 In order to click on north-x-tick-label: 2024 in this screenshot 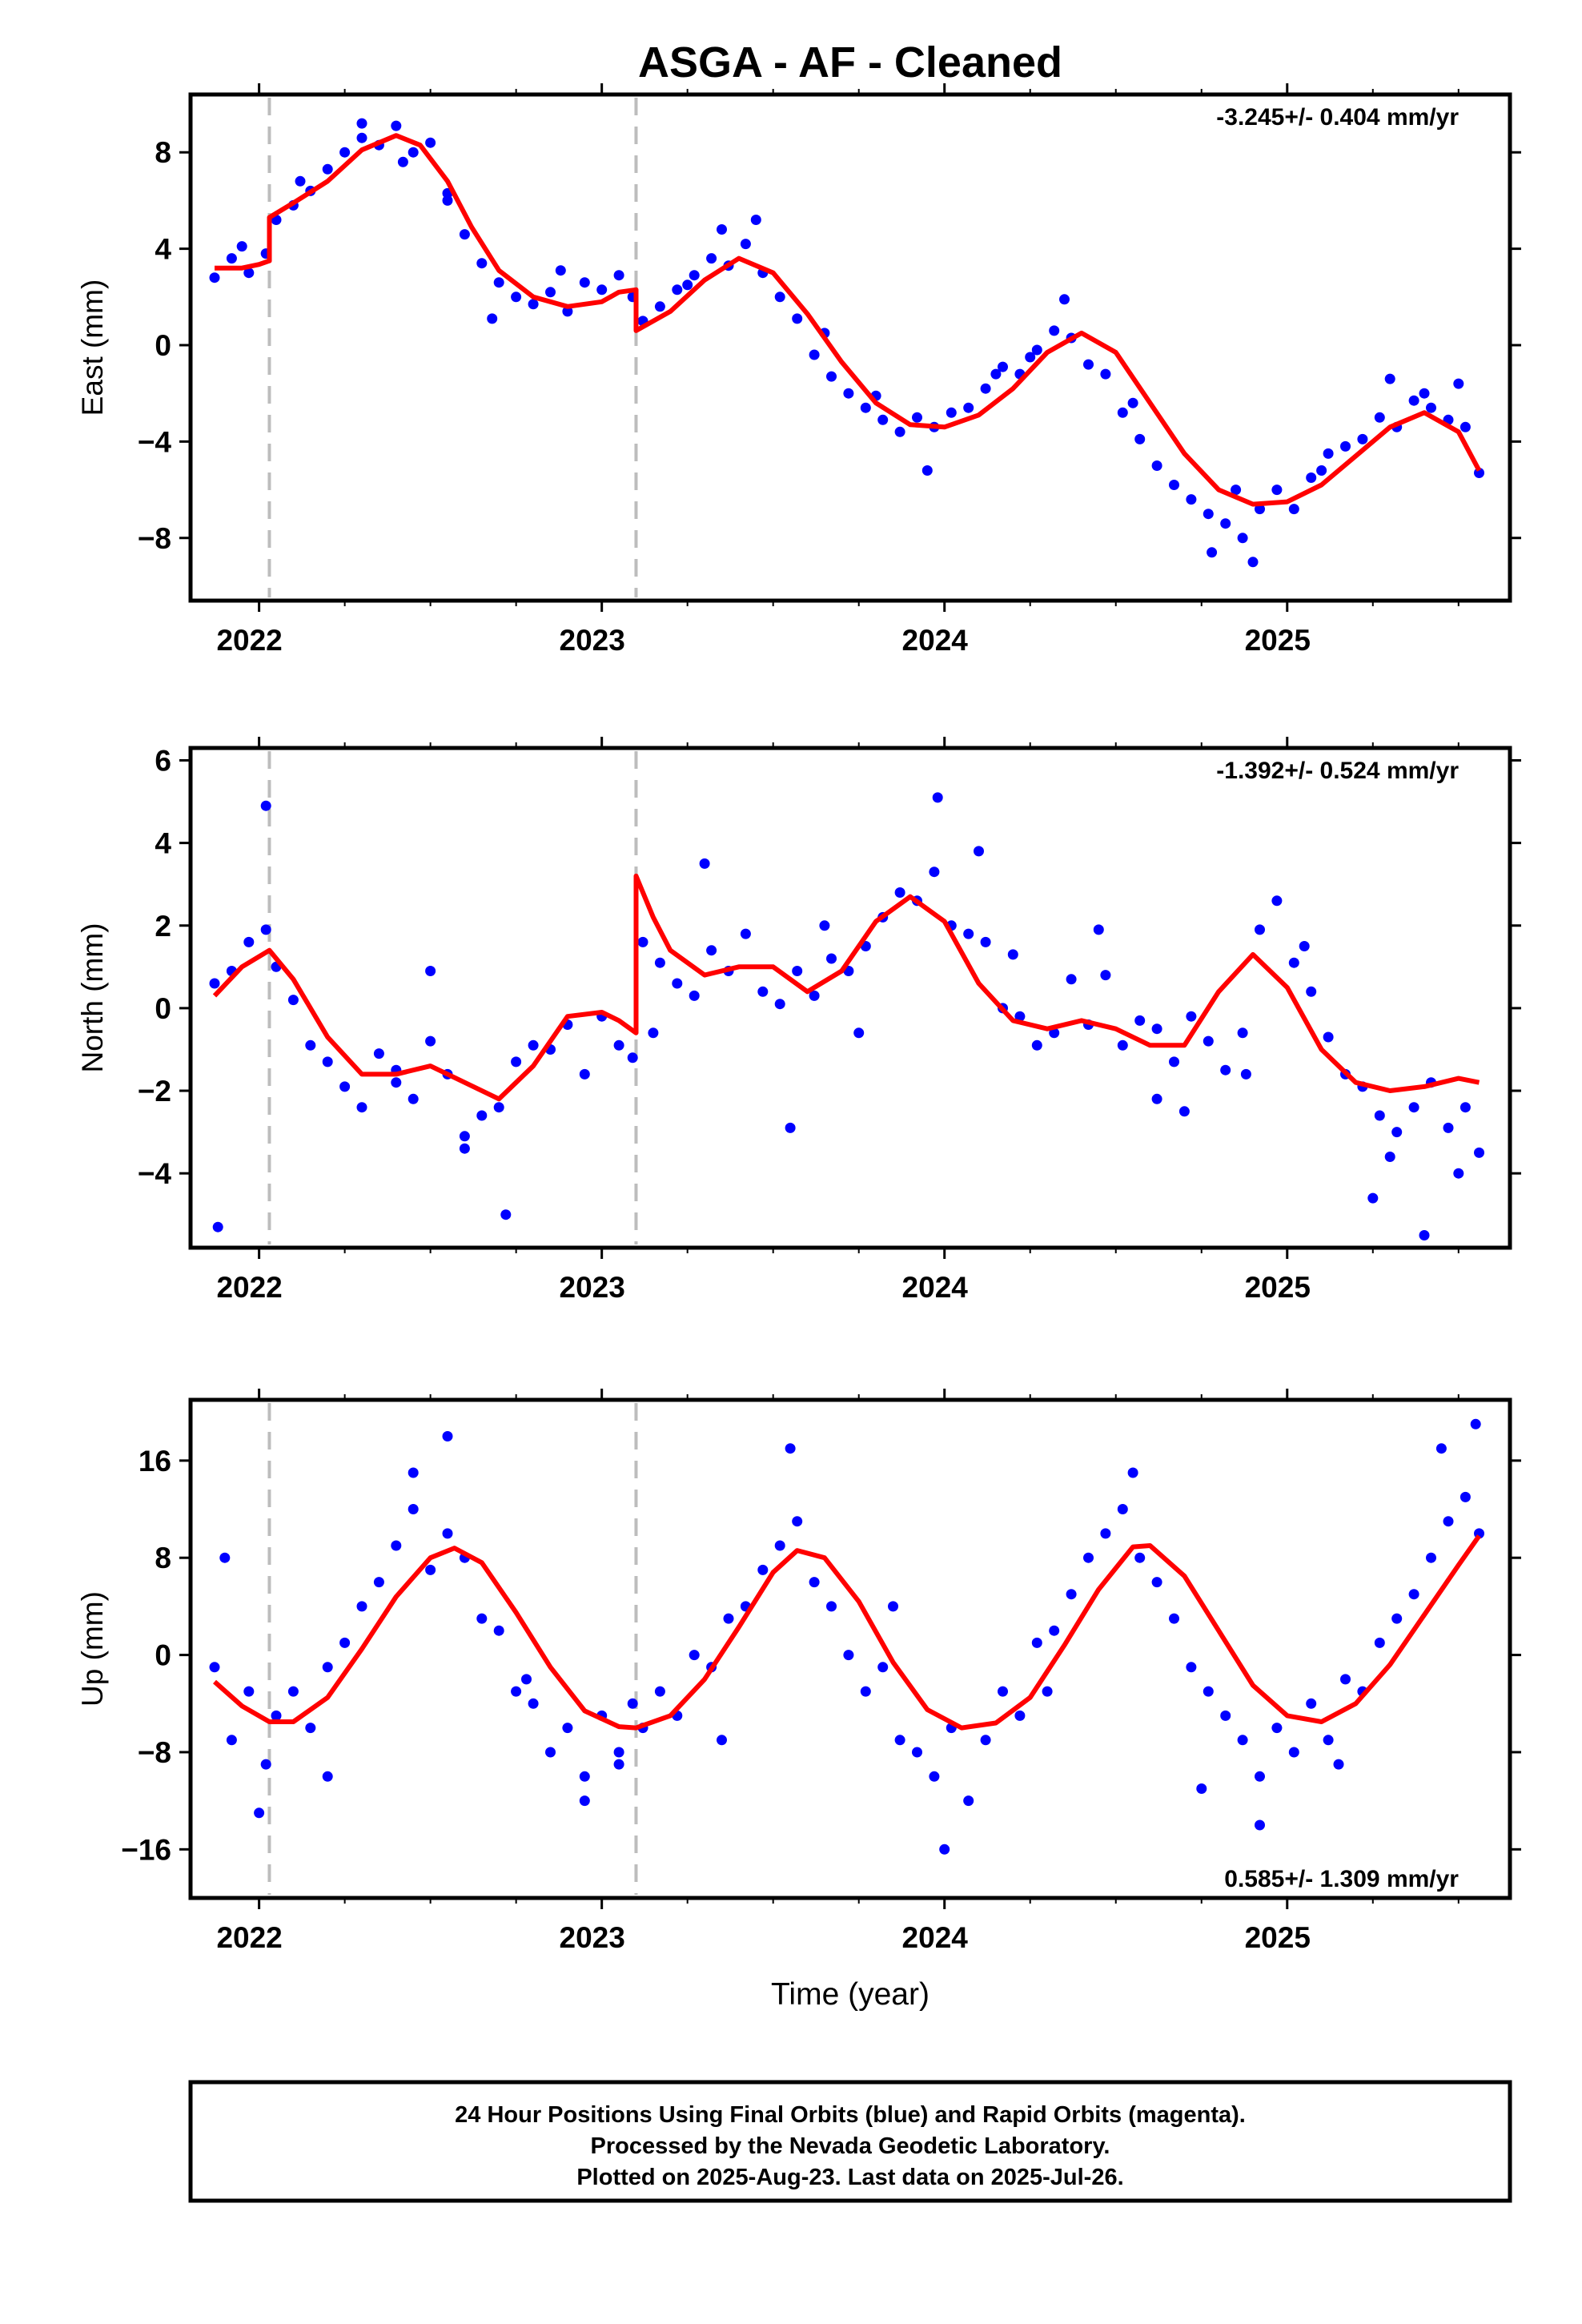, I will do `click(935, 1287)`.